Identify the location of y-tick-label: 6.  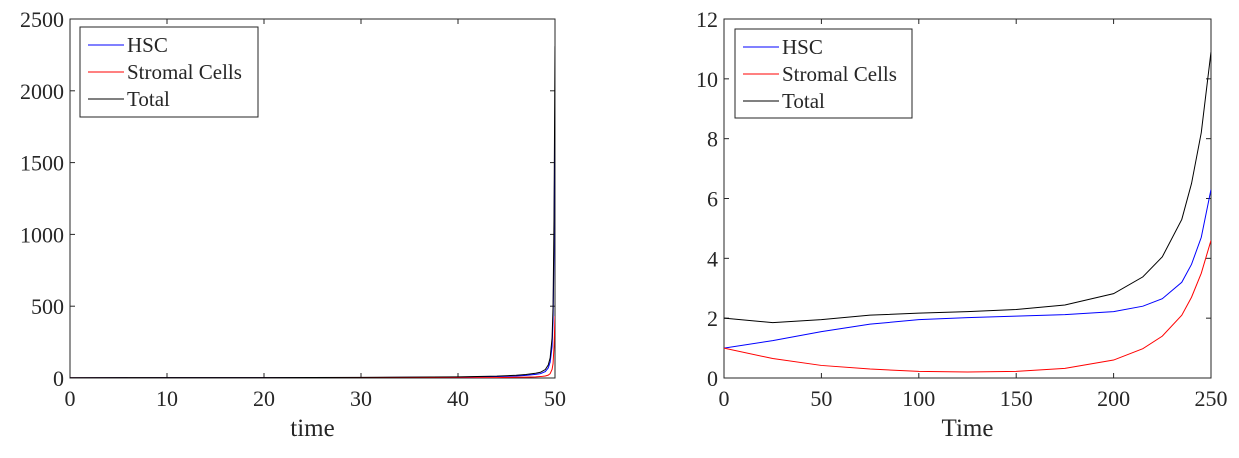
(712, 199).